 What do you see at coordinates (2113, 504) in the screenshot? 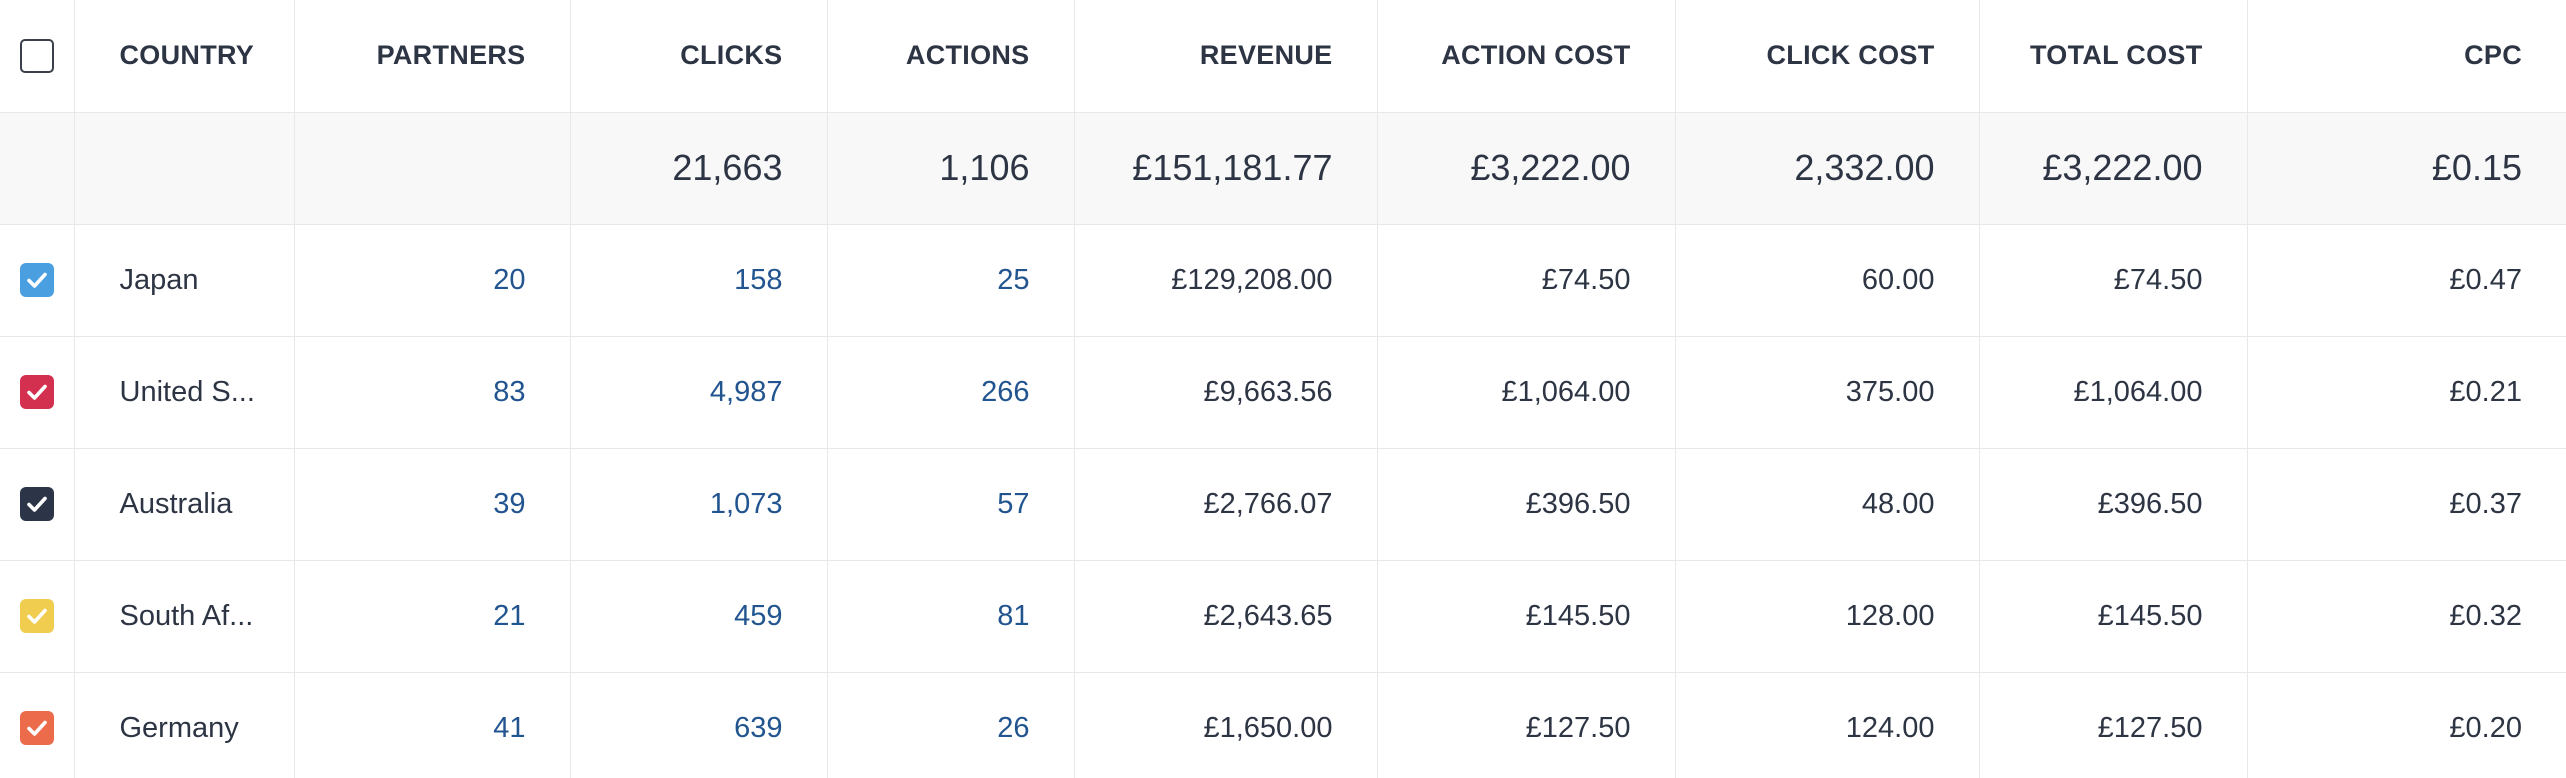
I see `total-cost-cell: £396.50` at bounding box center [2113, 504].